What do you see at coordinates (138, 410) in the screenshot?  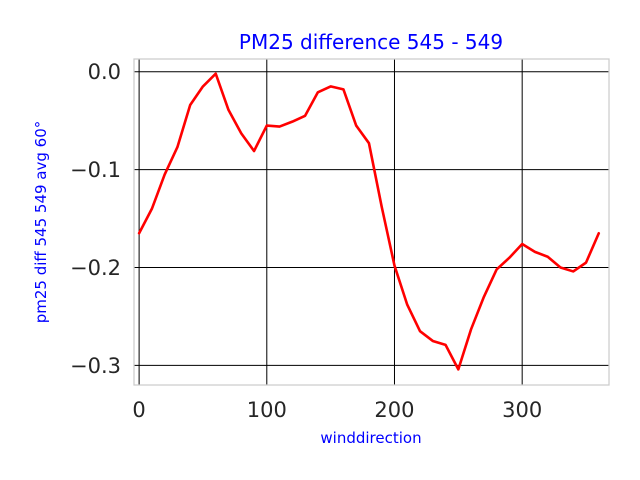 I see `x-tick-label: 0` at bounding box center [138, 410].